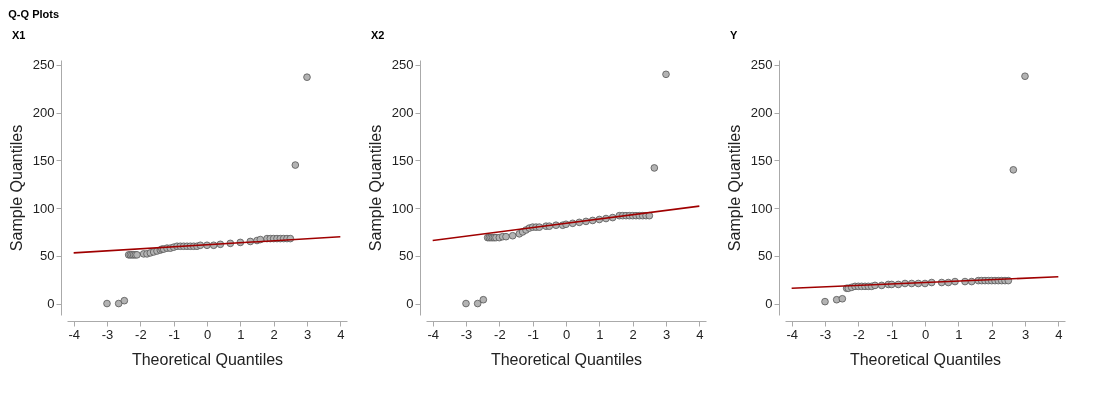 Image resolution: width=1110 pixels, height=413 pixels. Describe the element at coordinates (34, 13) in the screenshot. I see `chart-title: Q-Q Plots` at that location.